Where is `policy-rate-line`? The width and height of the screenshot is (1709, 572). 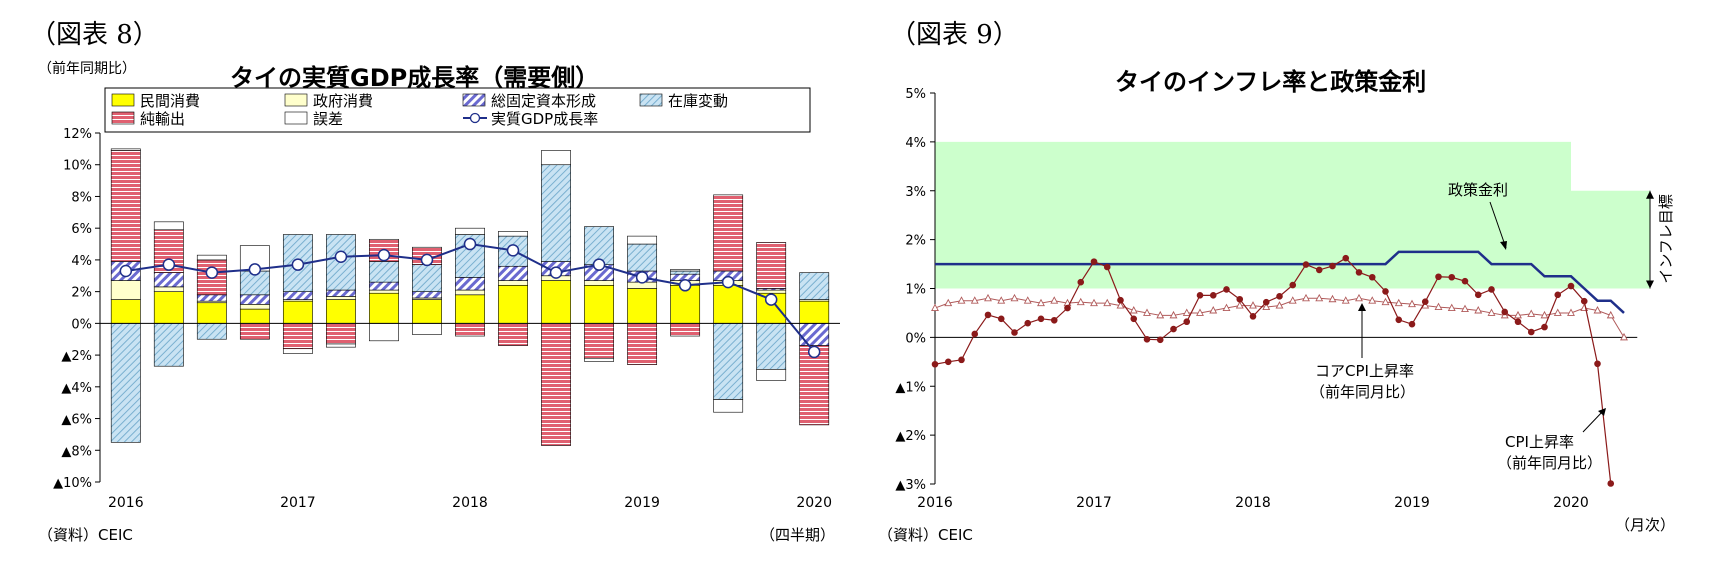 policy-rate-line is located at coordinates (1280, 282).